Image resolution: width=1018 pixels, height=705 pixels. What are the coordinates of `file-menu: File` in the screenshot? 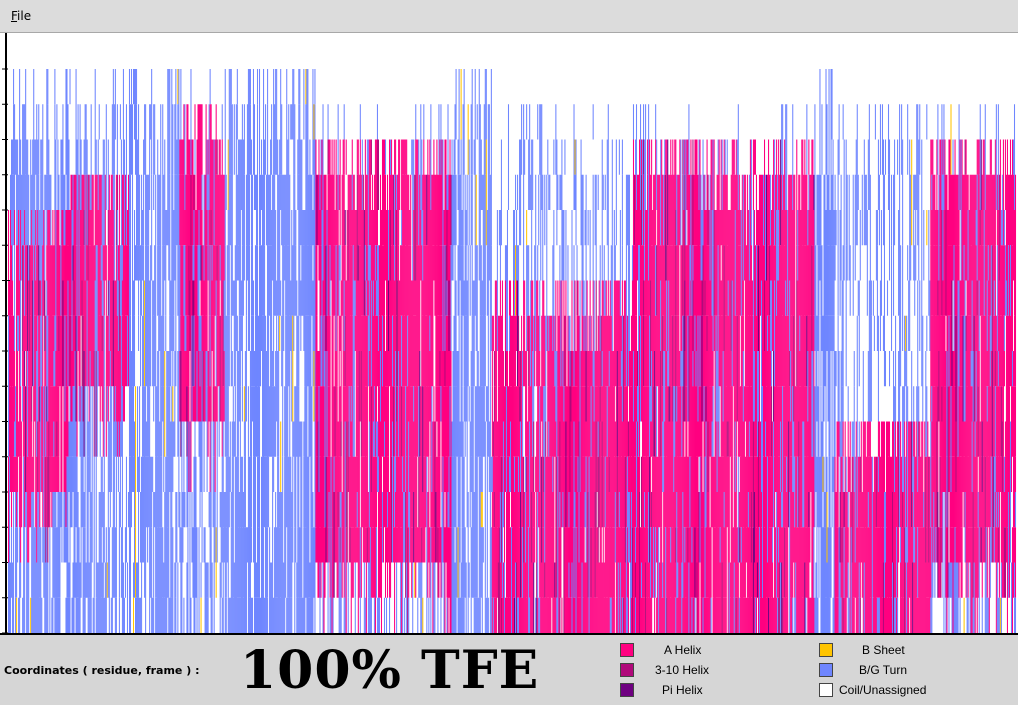 It's located at (21, 16).